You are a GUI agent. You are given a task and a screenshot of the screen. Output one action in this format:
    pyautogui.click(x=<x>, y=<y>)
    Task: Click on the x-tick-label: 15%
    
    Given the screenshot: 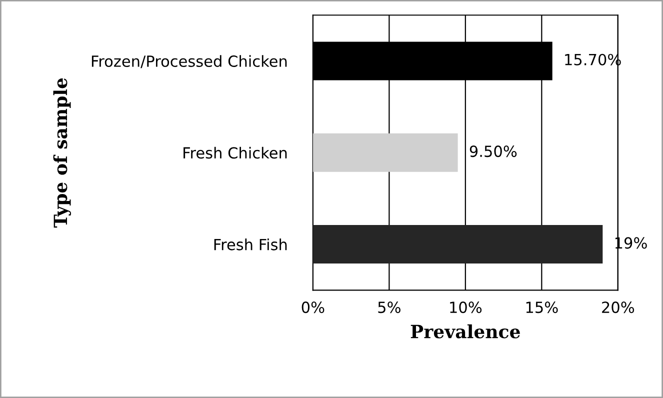 What is the action you would take?
    pyautogui.click(x=542, y=308)
    